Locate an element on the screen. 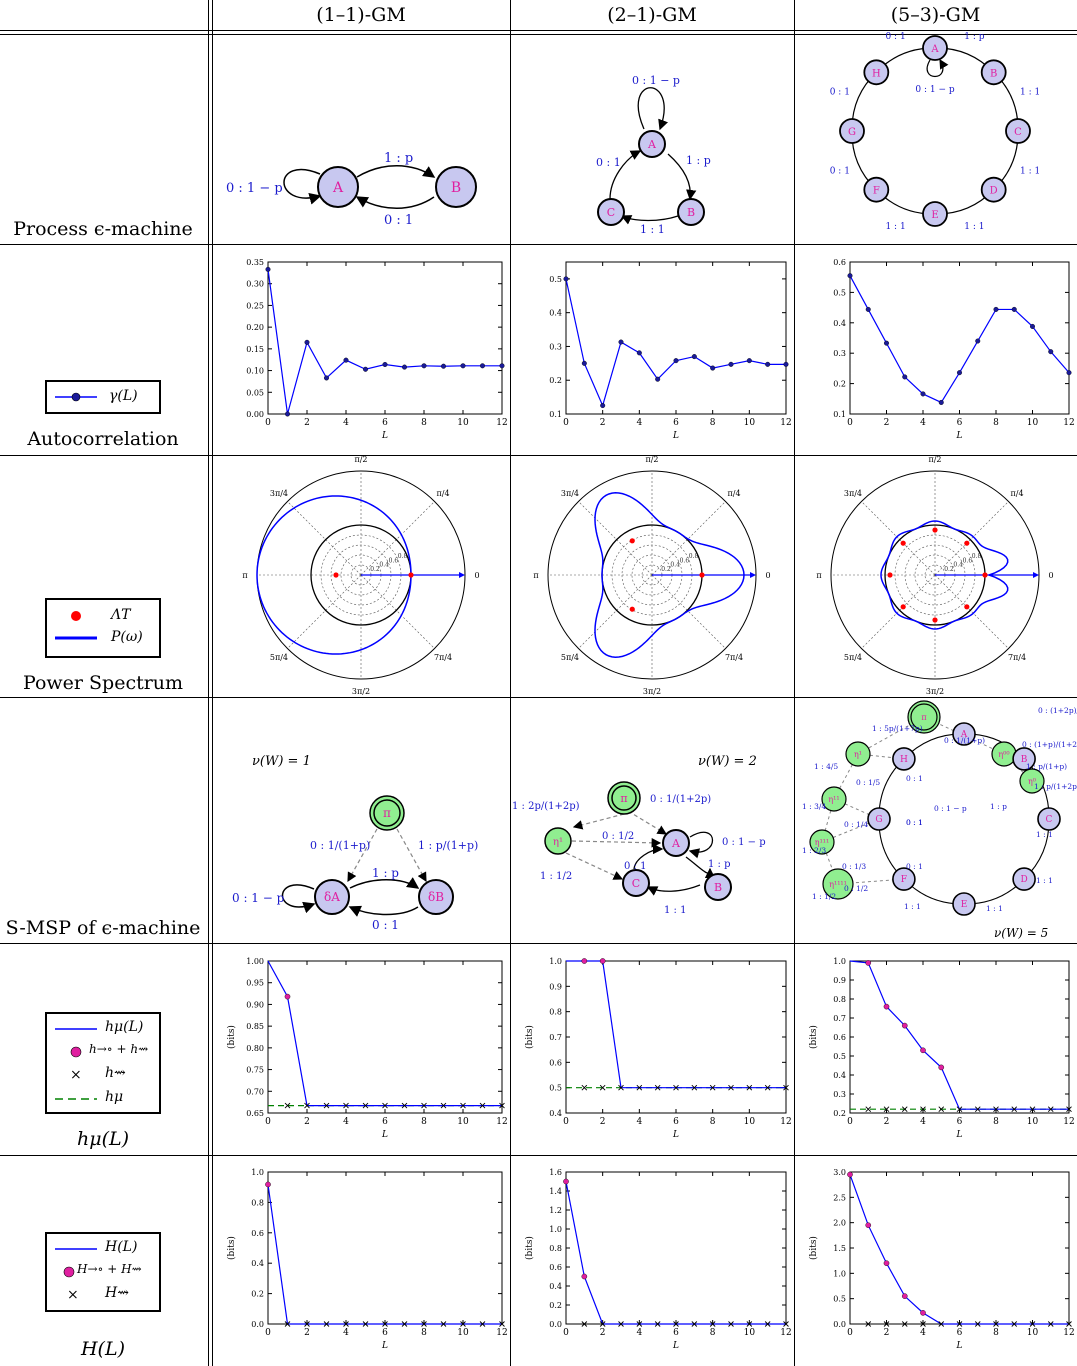 This screenshot has height=1366, width=1077. node-label: η¹¹ is located at coordinates (833, 799).